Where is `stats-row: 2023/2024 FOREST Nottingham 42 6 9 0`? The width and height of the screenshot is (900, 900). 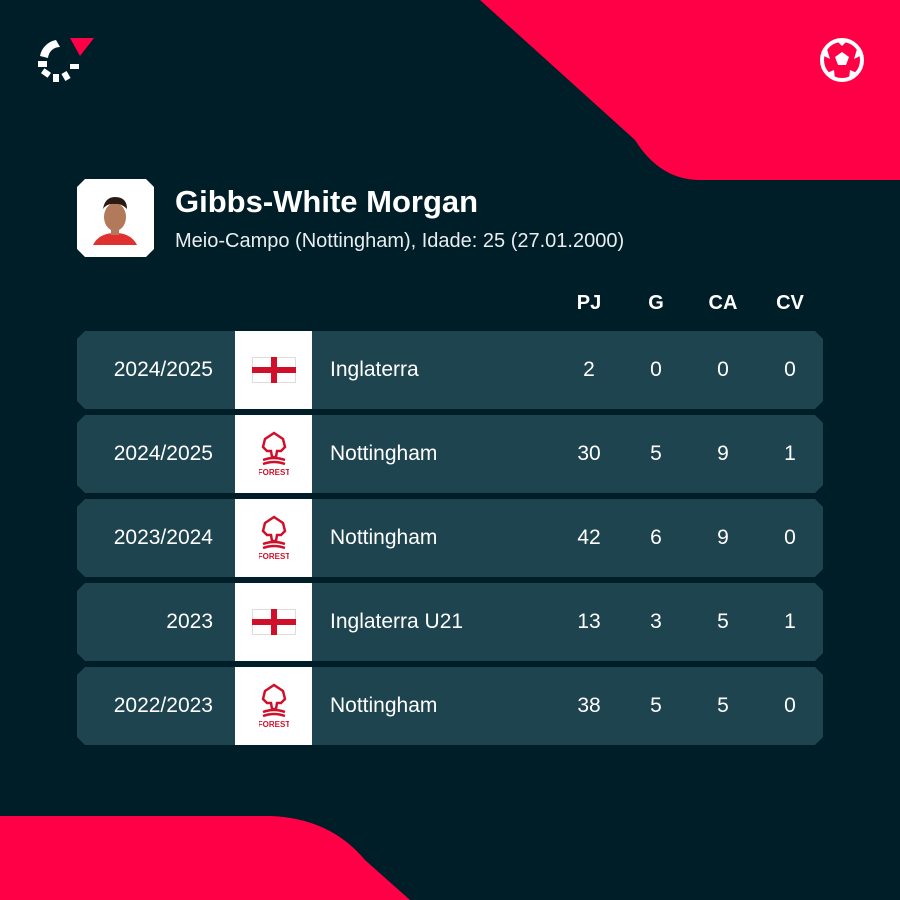 stats-row: 2023/2024 FOREST Nottingham 42 6 9 0 is located at coordinates (450, 538).